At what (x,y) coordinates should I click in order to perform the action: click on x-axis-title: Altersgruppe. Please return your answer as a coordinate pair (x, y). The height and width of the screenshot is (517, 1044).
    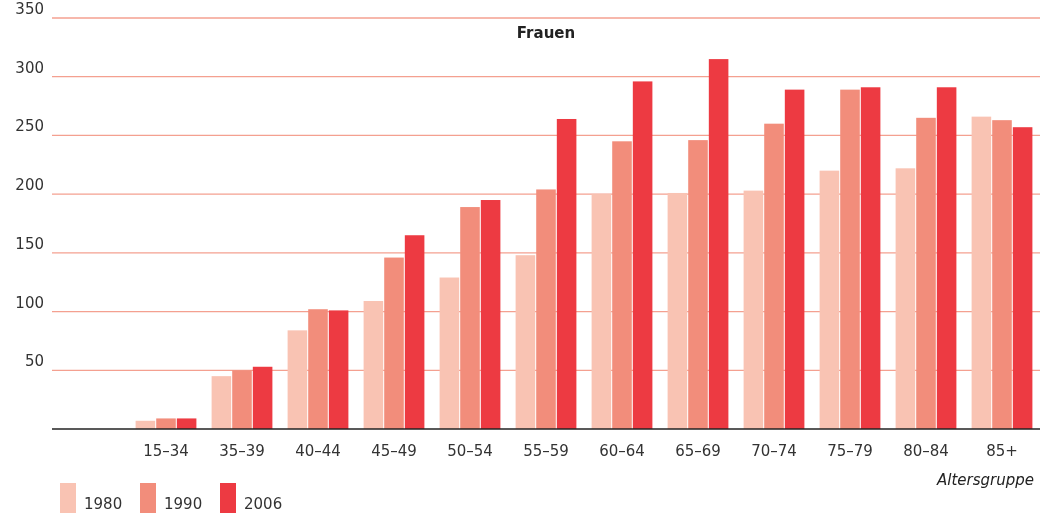
    Looking at the image, I should click on (985, 480).